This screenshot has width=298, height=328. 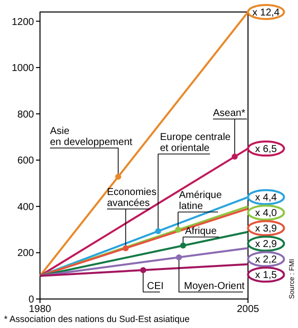 I want to click on y-tick-label: 800, so click(x=25, y=114).